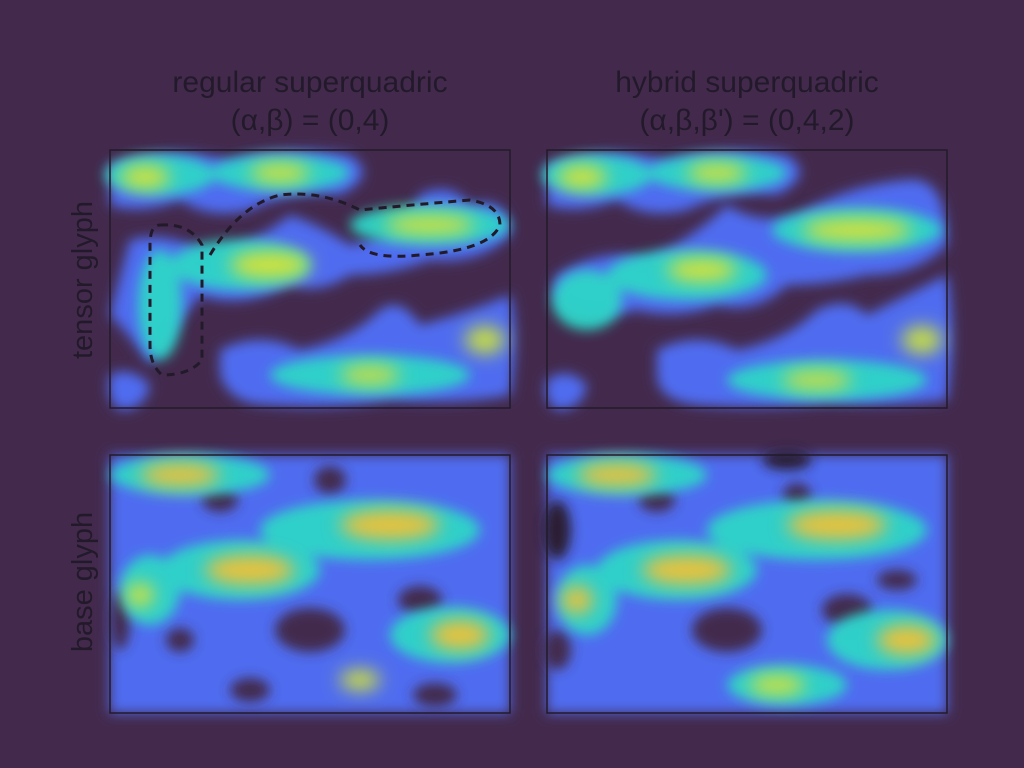 Image resolution: width=1024 pixels, height=768 pixels. I want to click on column-title-regular-line1: regular superquadric, so click(310, 83).